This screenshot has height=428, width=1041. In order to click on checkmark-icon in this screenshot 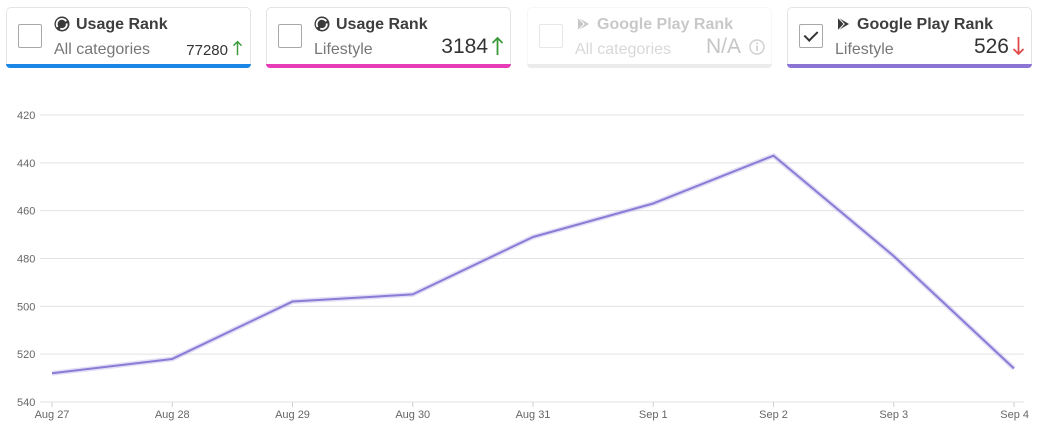, I will do `click(811, 34)`.